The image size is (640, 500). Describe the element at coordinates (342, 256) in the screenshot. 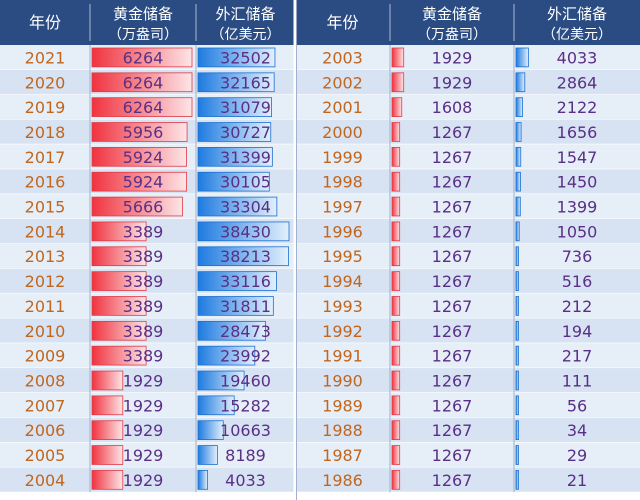

I see `year-label: 1995` at that location.